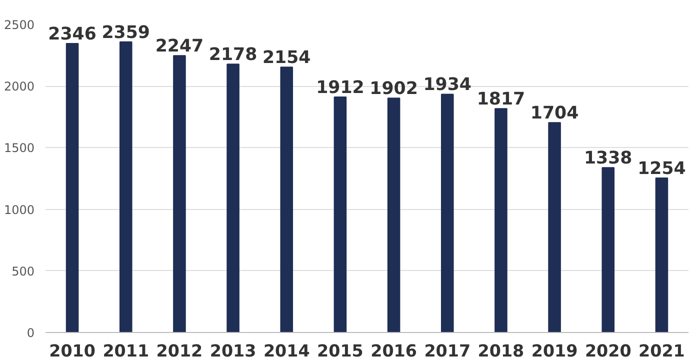 Image resolution: width=696 pixels, height=359 pixels. Describe the element at coordinates (394, 89) in the screenshot. I see `data-label: 1902` at that location.